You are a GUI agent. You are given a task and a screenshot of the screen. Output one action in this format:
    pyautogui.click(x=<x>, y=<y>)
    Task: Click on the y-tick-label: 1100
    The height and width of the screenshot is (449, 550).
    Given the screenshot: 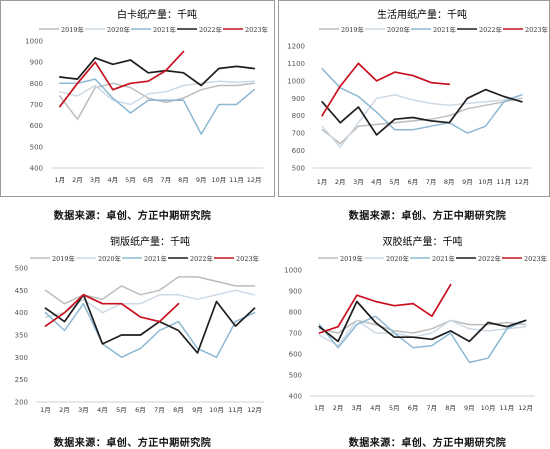 What is the action you would take?
    pyautogui.click(x=296, y=64)
    